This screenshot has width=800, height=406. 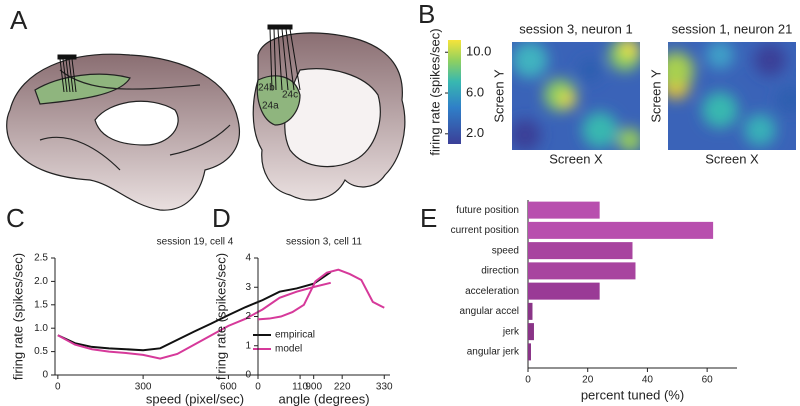 What do you see at coordinates (588, 380) in the screenshot?
I see `x-tick-label: 20` at bounding box center [588, 380].